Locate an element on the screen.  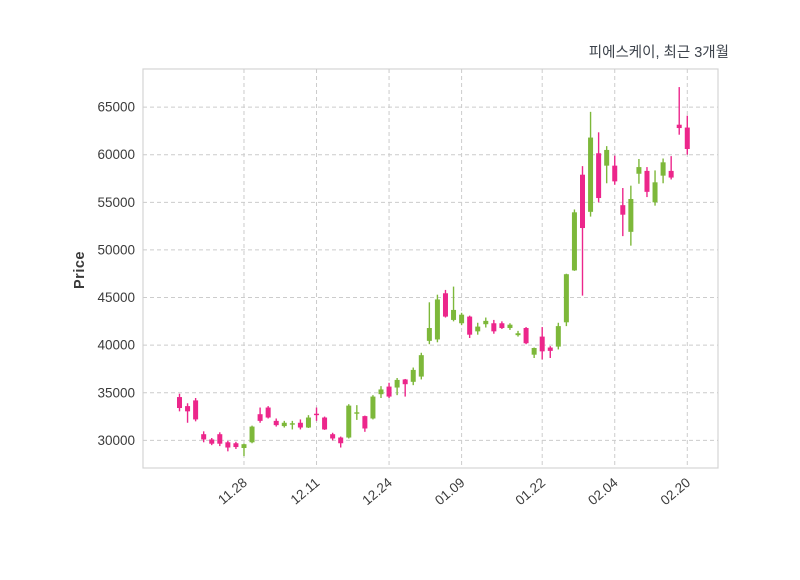
y-tick-label: 35000 is located at coordinates (116, 392).